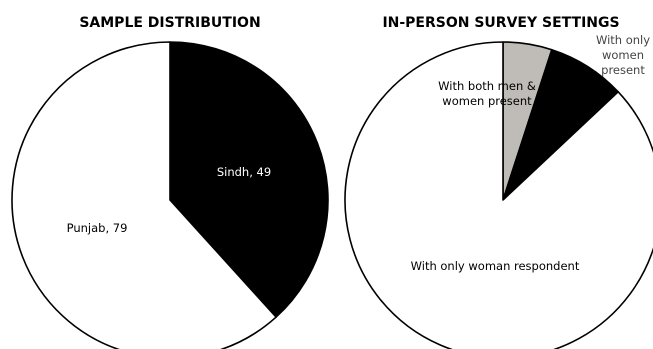 This screenshot has height=349, width=653. I want to click on slice-label-punjab-79: Punjab, 79, so click(97, 228).